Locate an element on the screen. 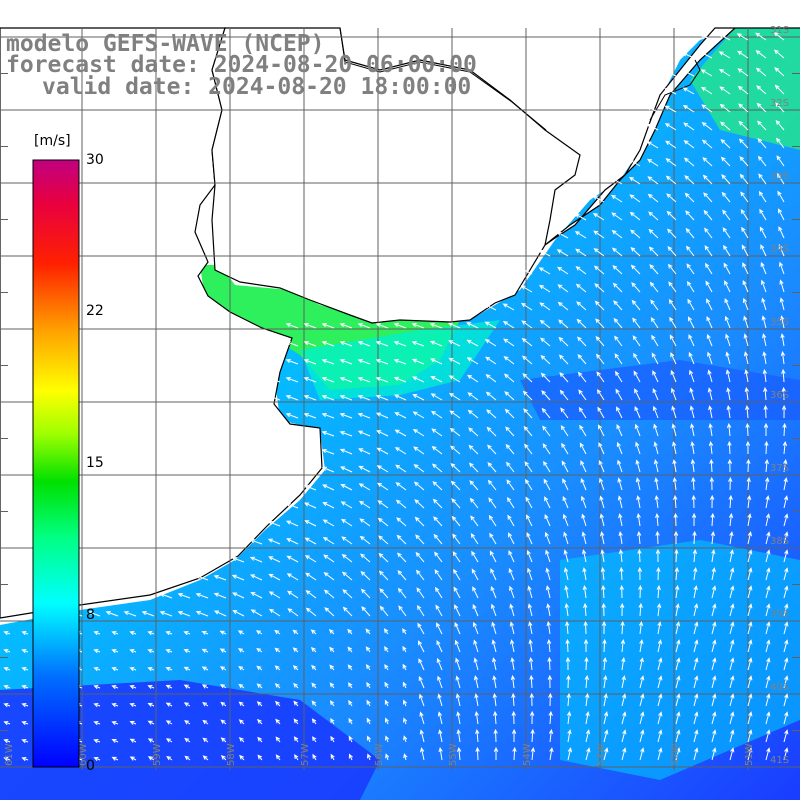  colorbar-tick-0: 0 is located at coordinates (90, 766).